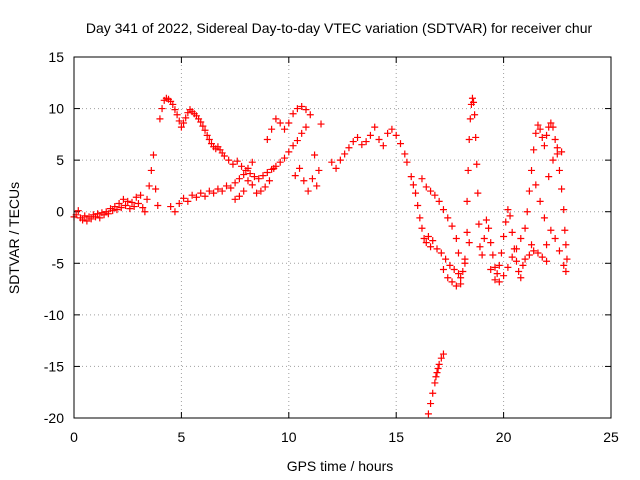  I want to click on y-tick-label: 5, so click(60, 160).